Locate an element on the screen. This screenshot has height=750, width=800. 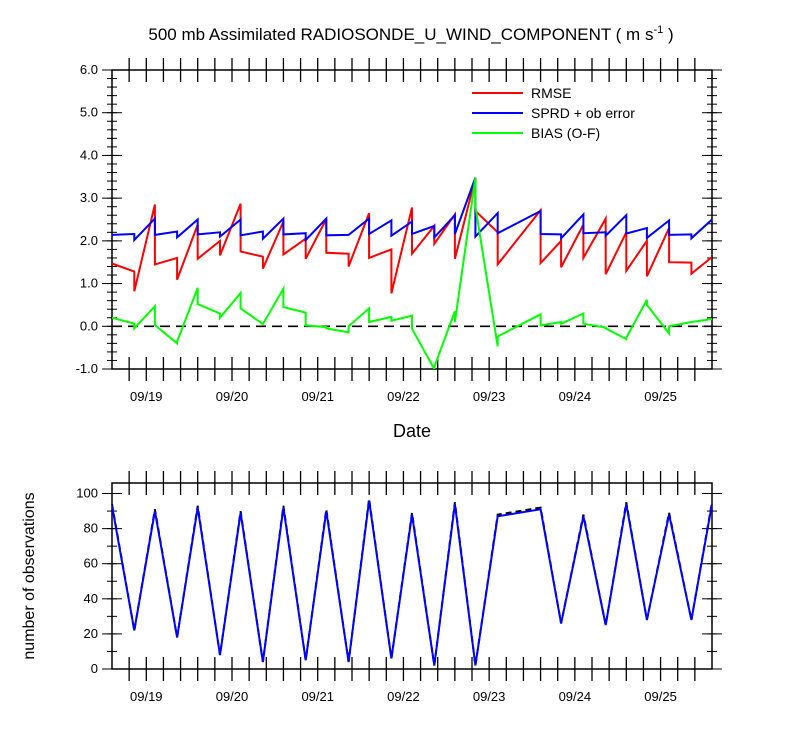
y-tick-label: 100 is located at coordinates (87, 493).